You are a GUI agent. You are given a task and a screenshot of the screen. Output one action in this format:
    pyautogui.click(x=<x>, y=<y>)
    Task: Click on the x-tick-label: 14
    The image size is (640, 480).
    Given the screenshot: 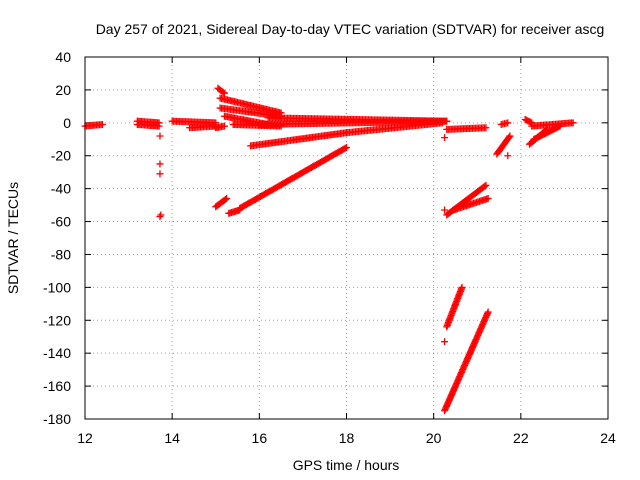 What is the action you would take?
    pyautogui.click(x=172, y=438)
    